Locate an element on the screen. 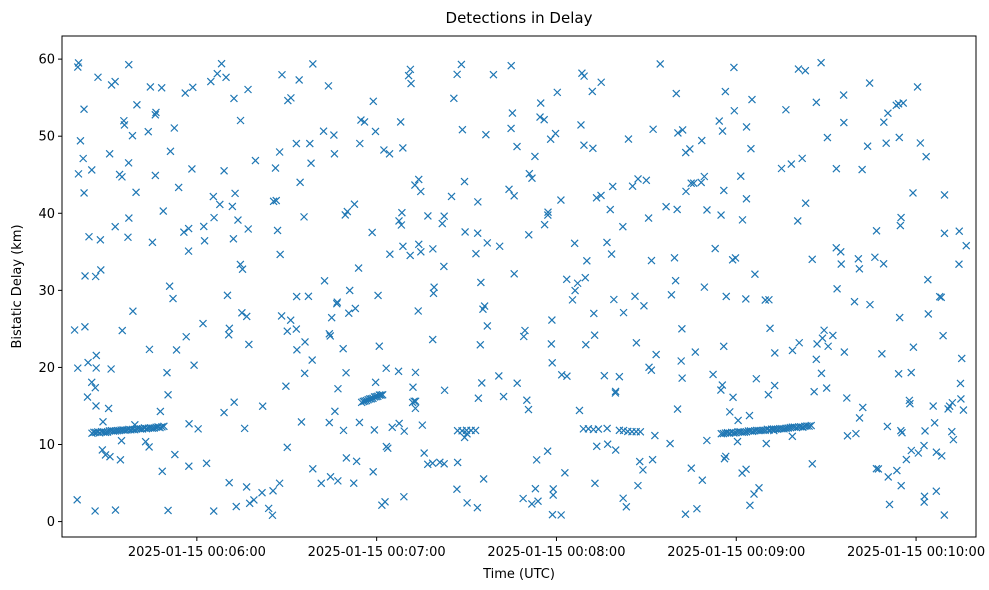 The height and width of the screenshot is (590, 989). y-tick-label: 0 is located at coordinates (51, 522).